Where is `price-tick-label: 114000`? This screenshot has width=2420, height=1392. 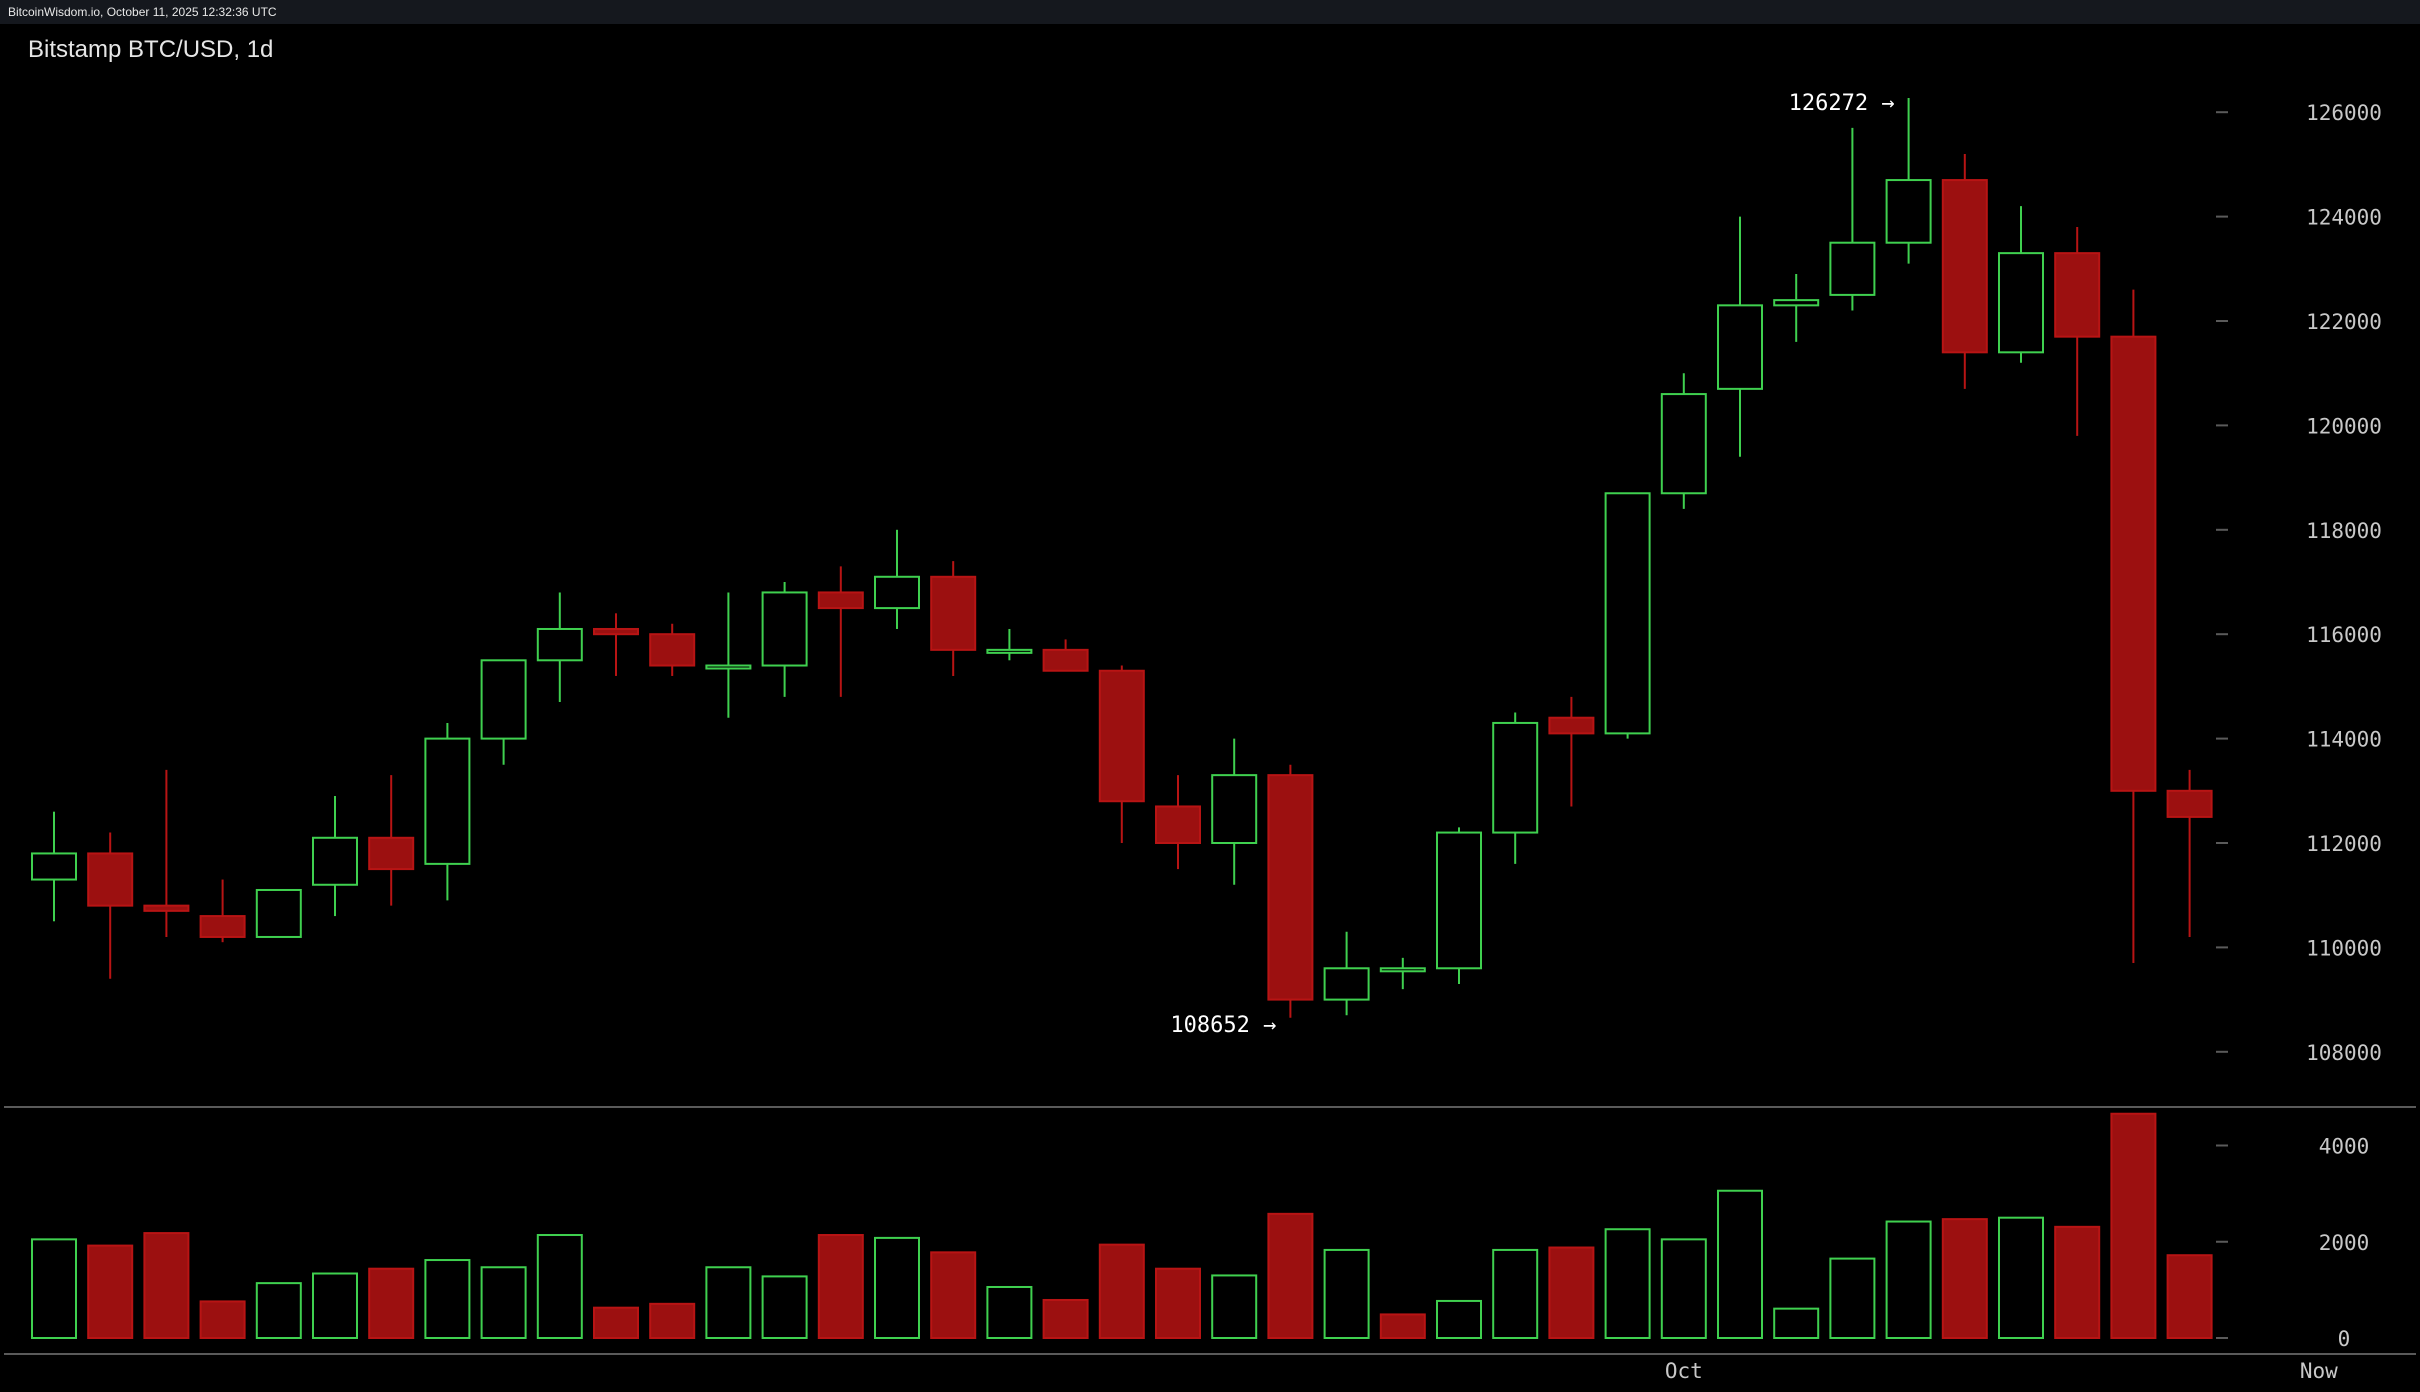
price-tick-label: 114000 is located at coordinates (2344, 740).